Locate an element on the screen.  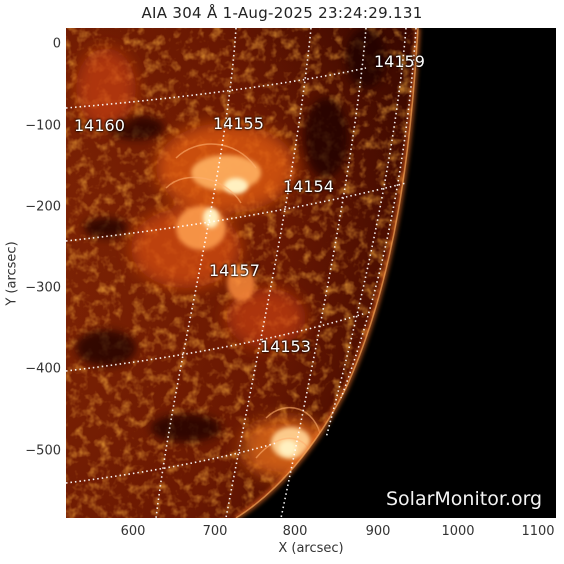
active-region-label: 14154 is located at coordinates (308, 186).